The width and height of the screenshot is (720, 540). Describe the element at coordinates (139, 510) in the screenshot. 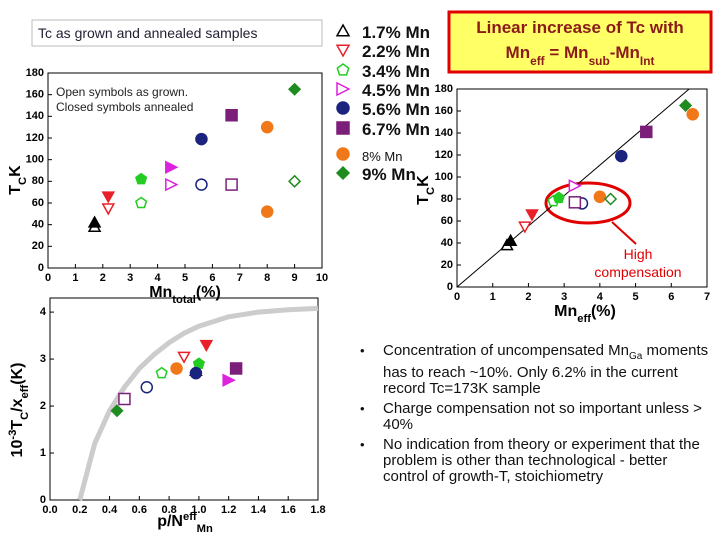

I see `x-tick-label: 0.6` at that location.